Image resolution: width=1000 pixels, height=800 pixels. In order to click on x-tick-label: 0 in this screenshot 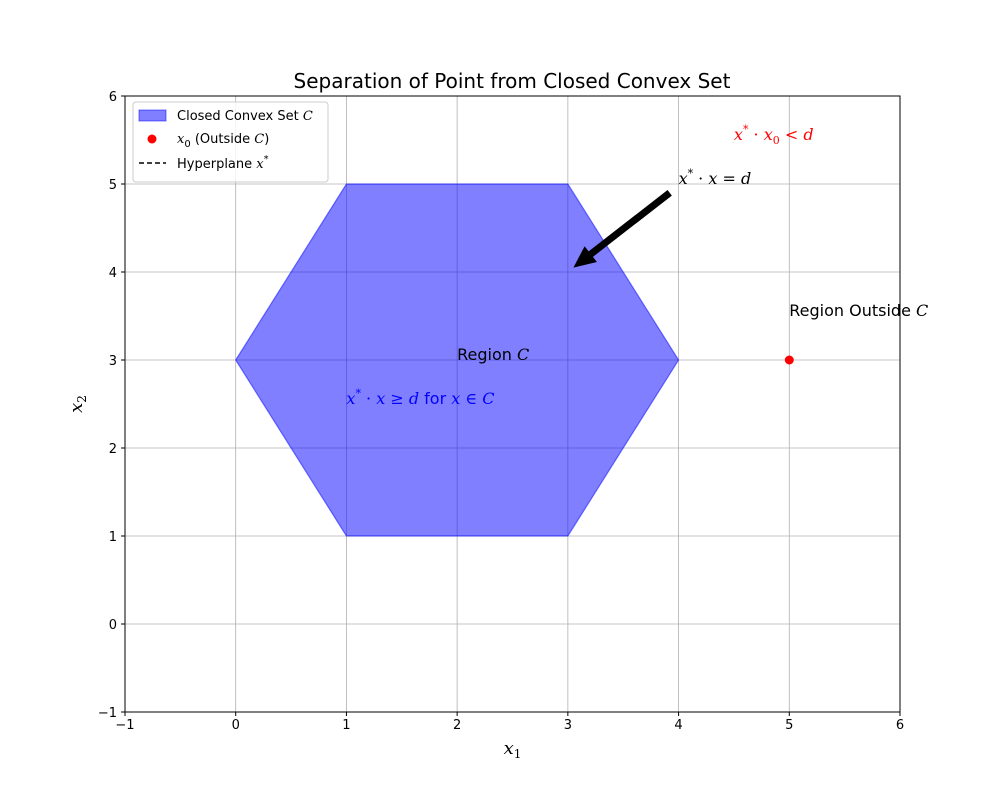, I will do `click(236, 725)`.